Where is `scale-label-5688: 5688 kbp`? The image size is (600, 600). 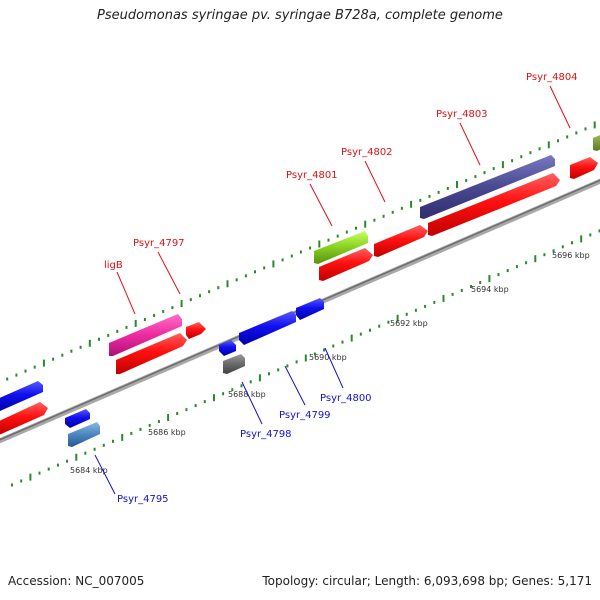
scale-label-5688: 5688 kbp is located at coordinates (247, 394).